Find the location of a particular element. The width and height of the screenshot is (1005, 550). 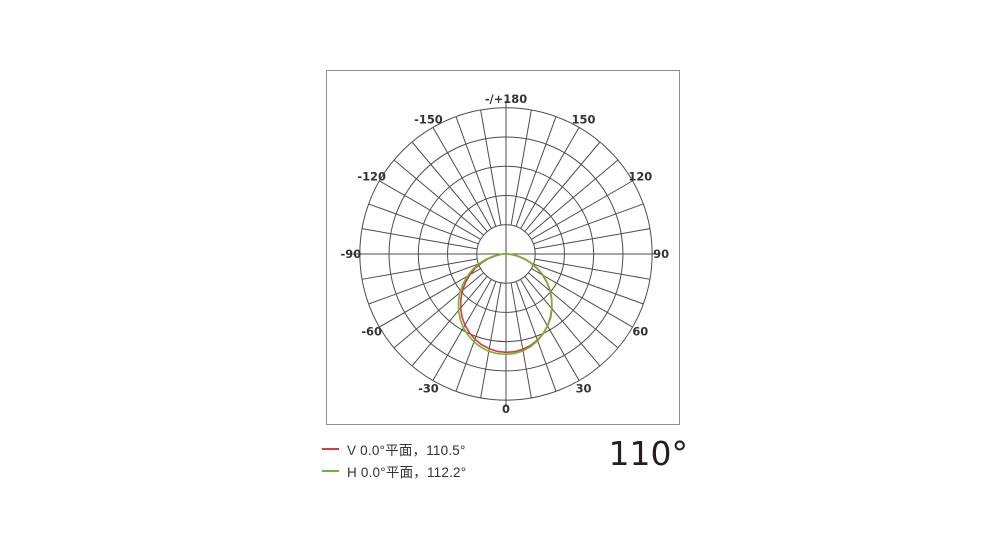

angle-tick-label: -/+180 is located at coordinates (506, 99).